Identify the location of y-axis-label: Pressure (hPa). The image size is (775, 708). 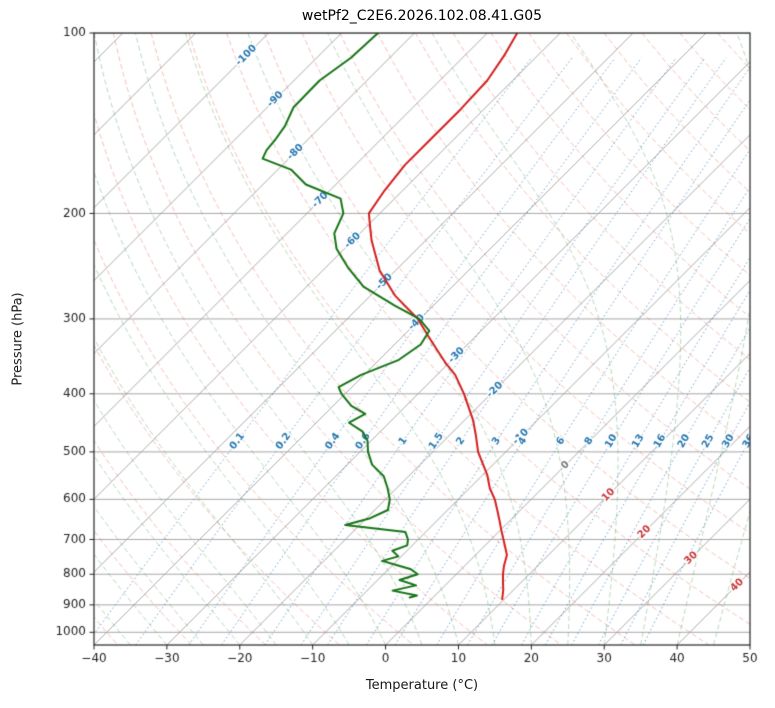
(18, 339).